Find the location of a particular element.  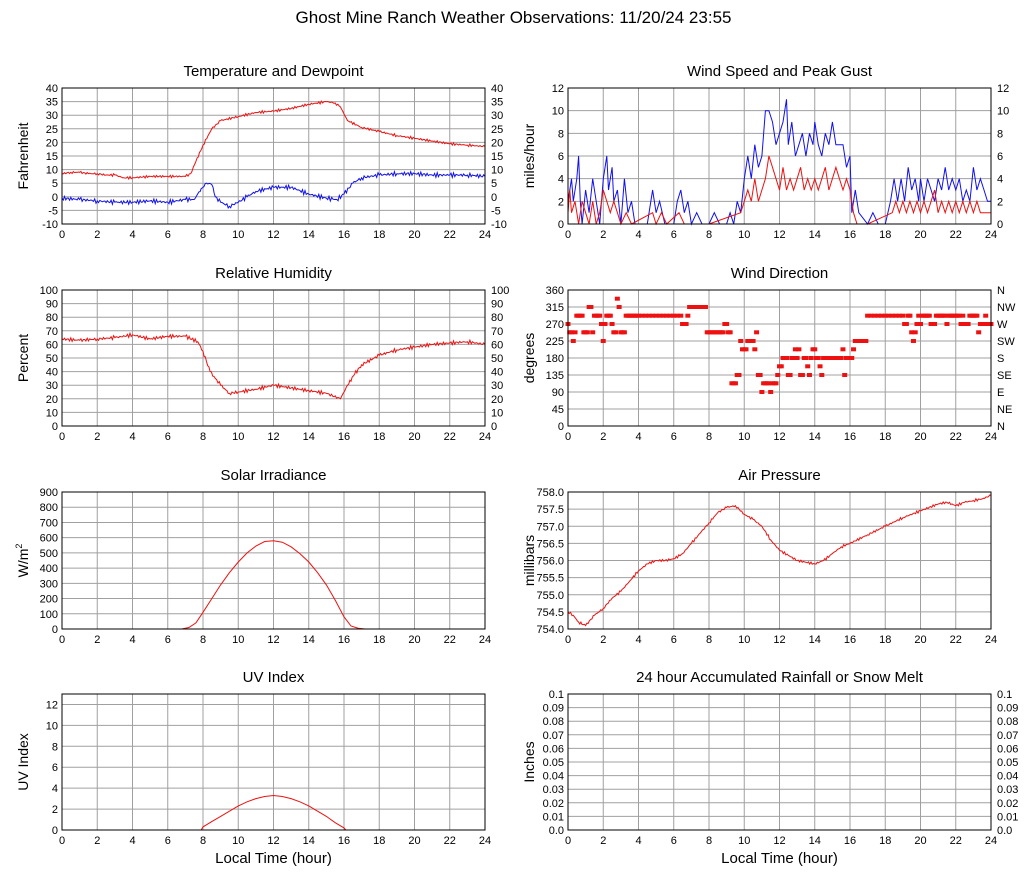

right-tick-label: NW is located at coordinates (1006, 308).